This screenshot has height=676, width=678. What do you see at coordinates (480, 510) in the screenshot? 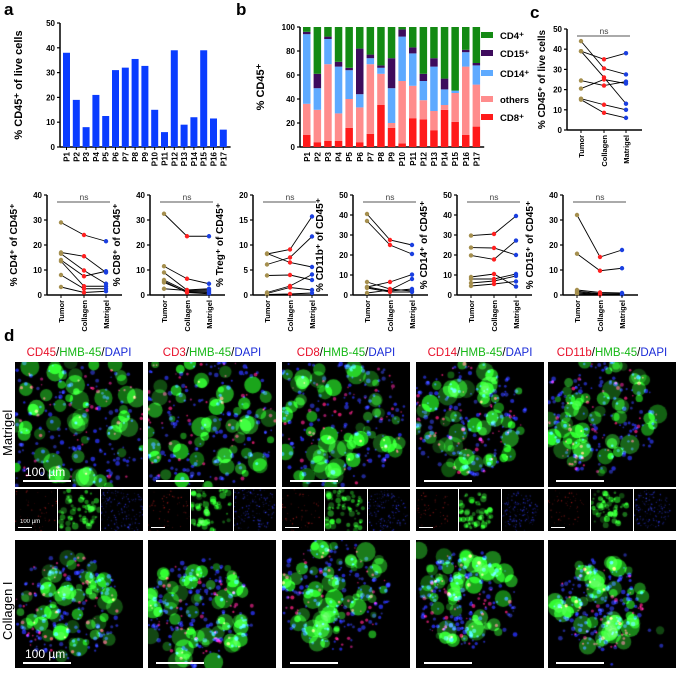
I see `micrograph-inset-g` at bounding box center [480, 510].